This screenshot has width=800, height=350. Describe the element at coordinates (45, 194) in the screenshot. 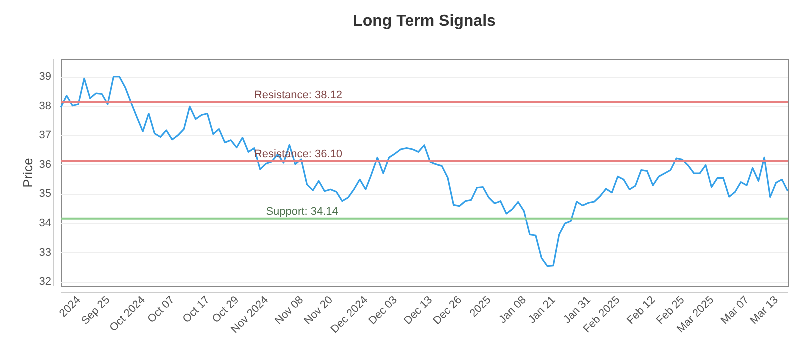

I see `y-tick-label: 35` at that location.